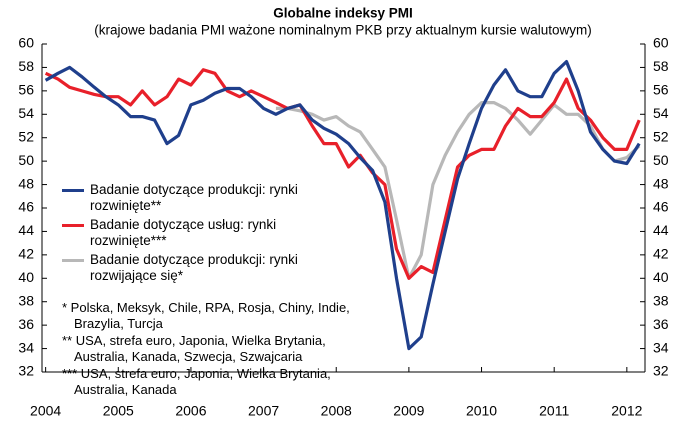 This screenshot has height=430, width=684. I want to click on y2-tick-label: 56, so click(661, 90).